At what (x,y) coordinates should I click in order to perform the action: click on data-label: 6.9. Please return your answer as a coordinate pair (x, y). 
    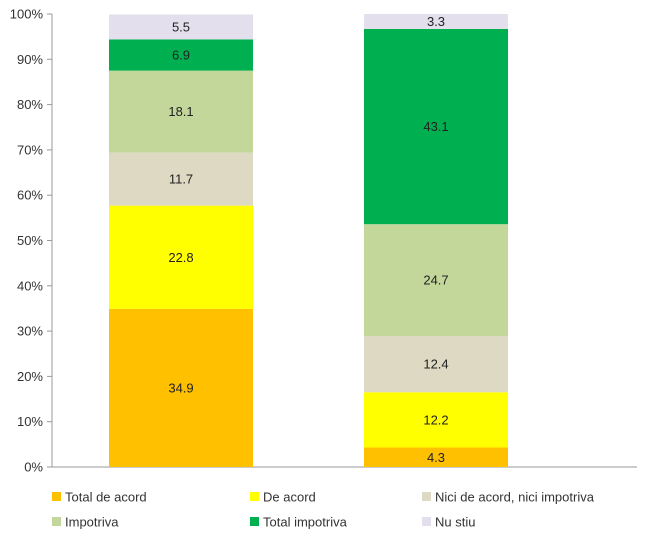
    Looking at the image, I should click on (181, 54).